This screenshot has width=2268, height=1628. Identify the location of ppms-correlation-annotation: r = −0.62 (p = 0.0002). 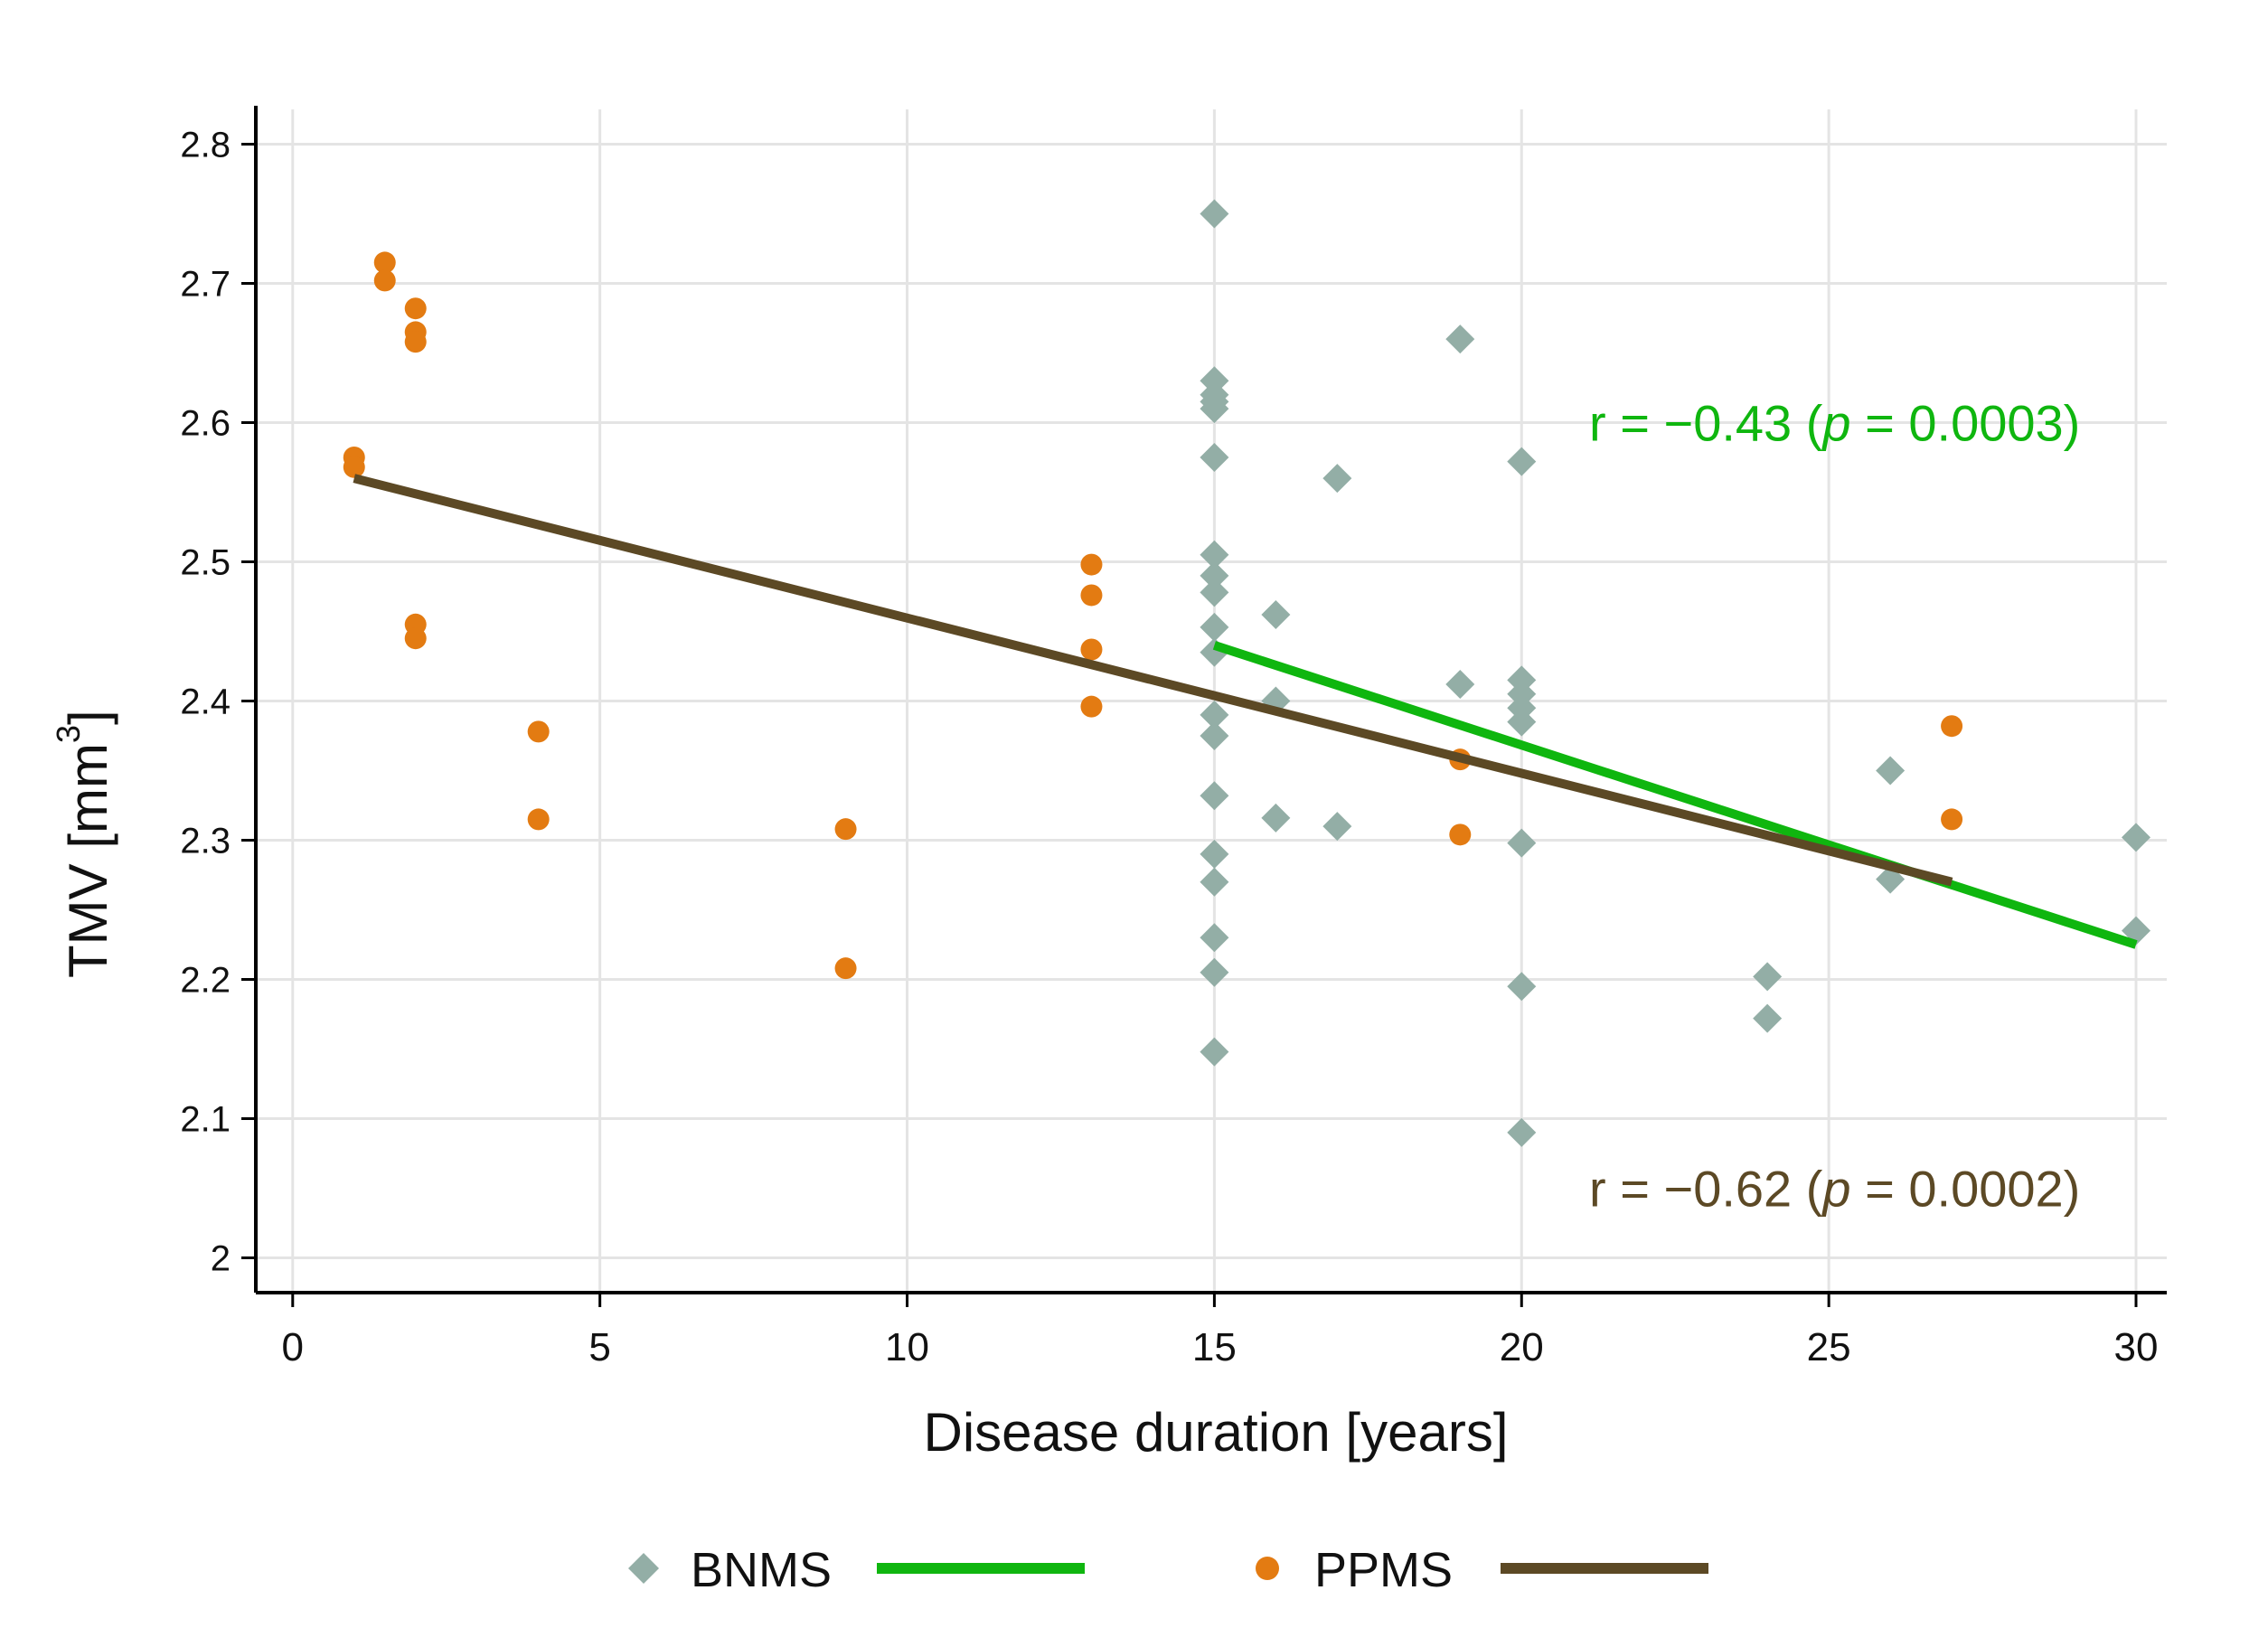
(1835, 1189).